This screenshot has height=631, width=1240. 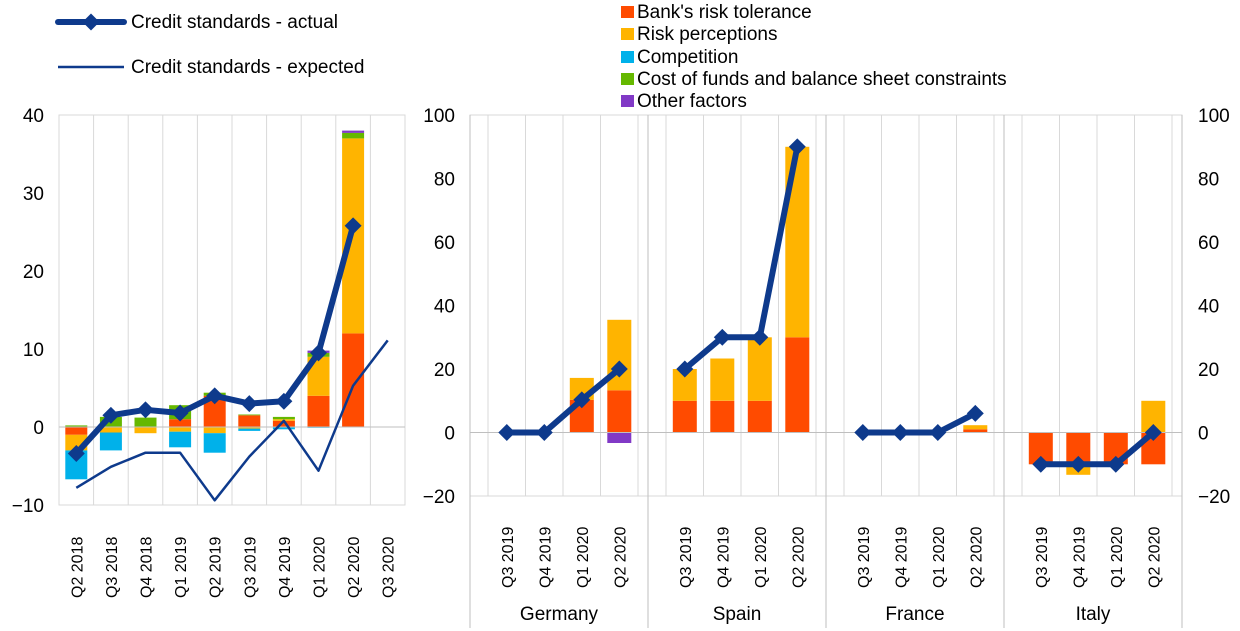 I want to click on left-ytick-label: 0, so click(x=38, y=428).